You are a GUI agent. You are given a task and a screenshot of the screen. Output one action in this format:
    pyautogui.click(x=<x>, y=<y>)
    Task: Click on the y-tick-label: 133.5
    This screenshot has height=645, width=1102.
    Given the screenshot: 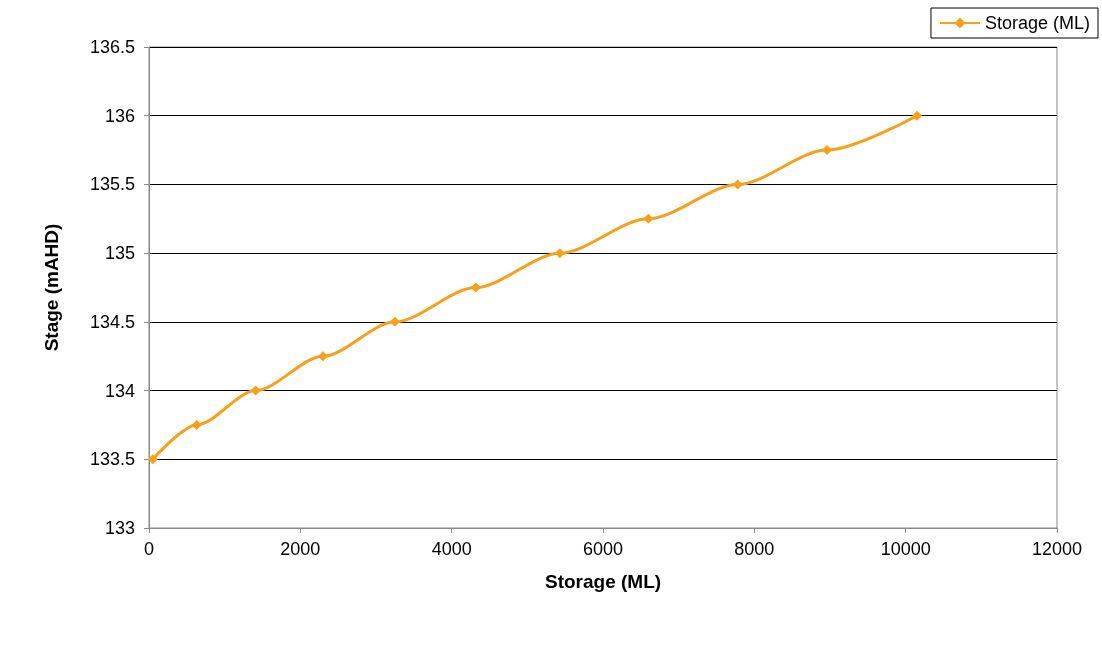 What is the action you would take?
    pyautogui.click(x=112, y=459)
    